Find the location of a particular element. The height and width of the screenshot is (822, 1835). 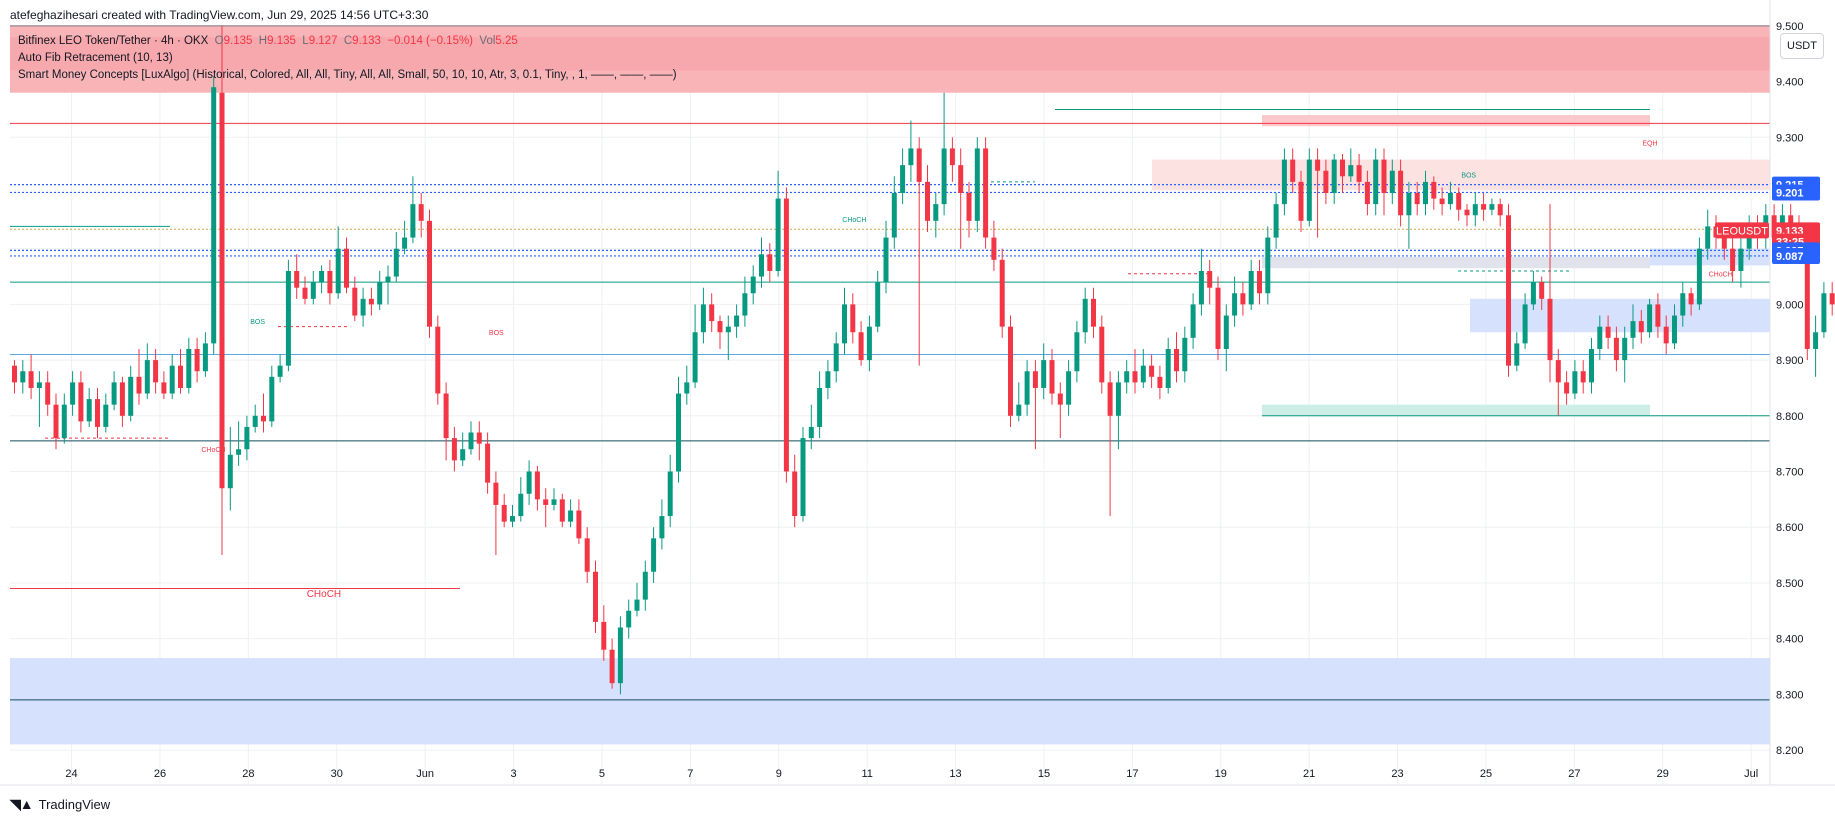

price-tick: 8.400 is located at coordinates (1790, 640).